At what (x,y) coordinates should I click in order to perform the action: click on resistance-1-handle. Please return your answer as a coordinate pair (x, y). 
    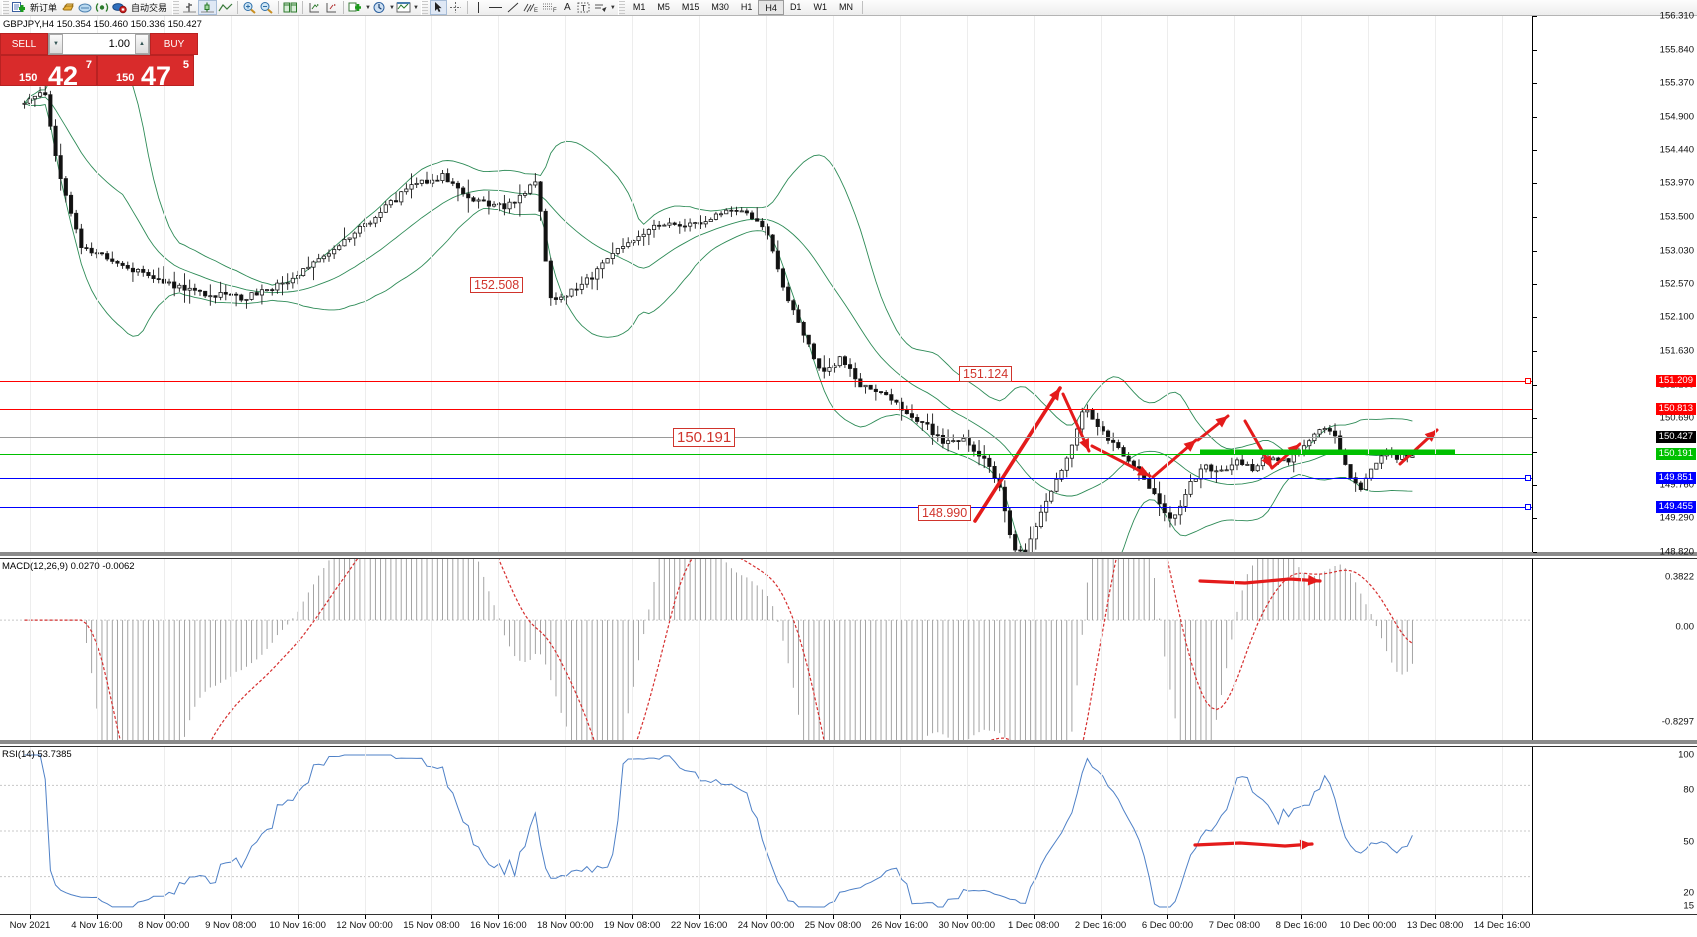
    Looking at the image, I should click on (1528, 381).